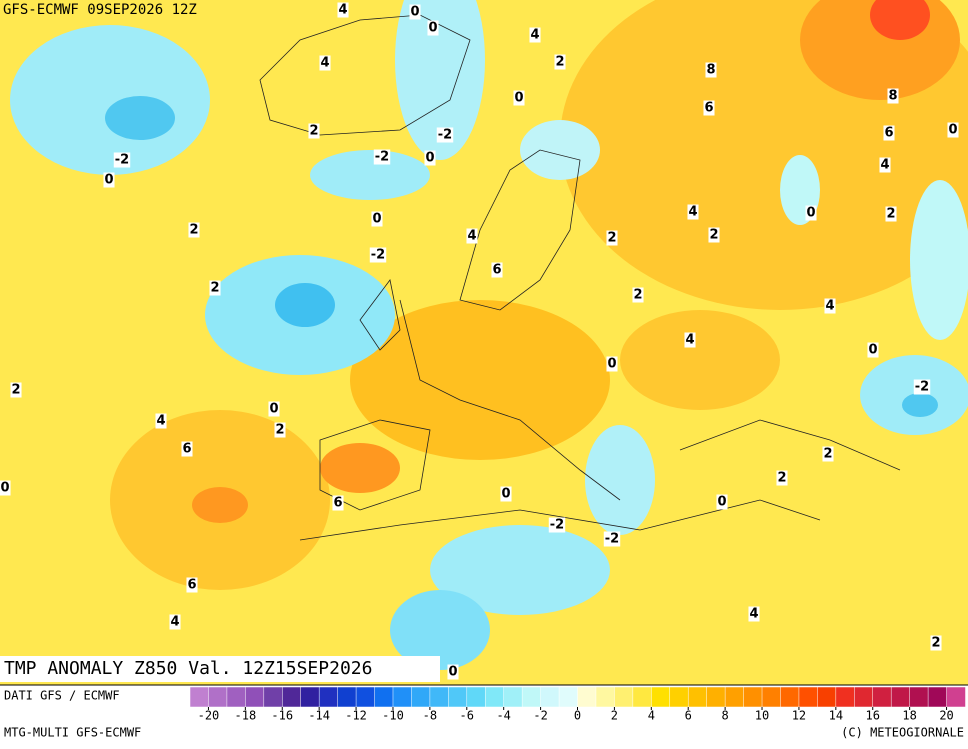 The width and height of the screenshot is (968, 749). I want to click on map-header: GFS-ECMWF 09SEP2026 12Z, so click(100, 10).